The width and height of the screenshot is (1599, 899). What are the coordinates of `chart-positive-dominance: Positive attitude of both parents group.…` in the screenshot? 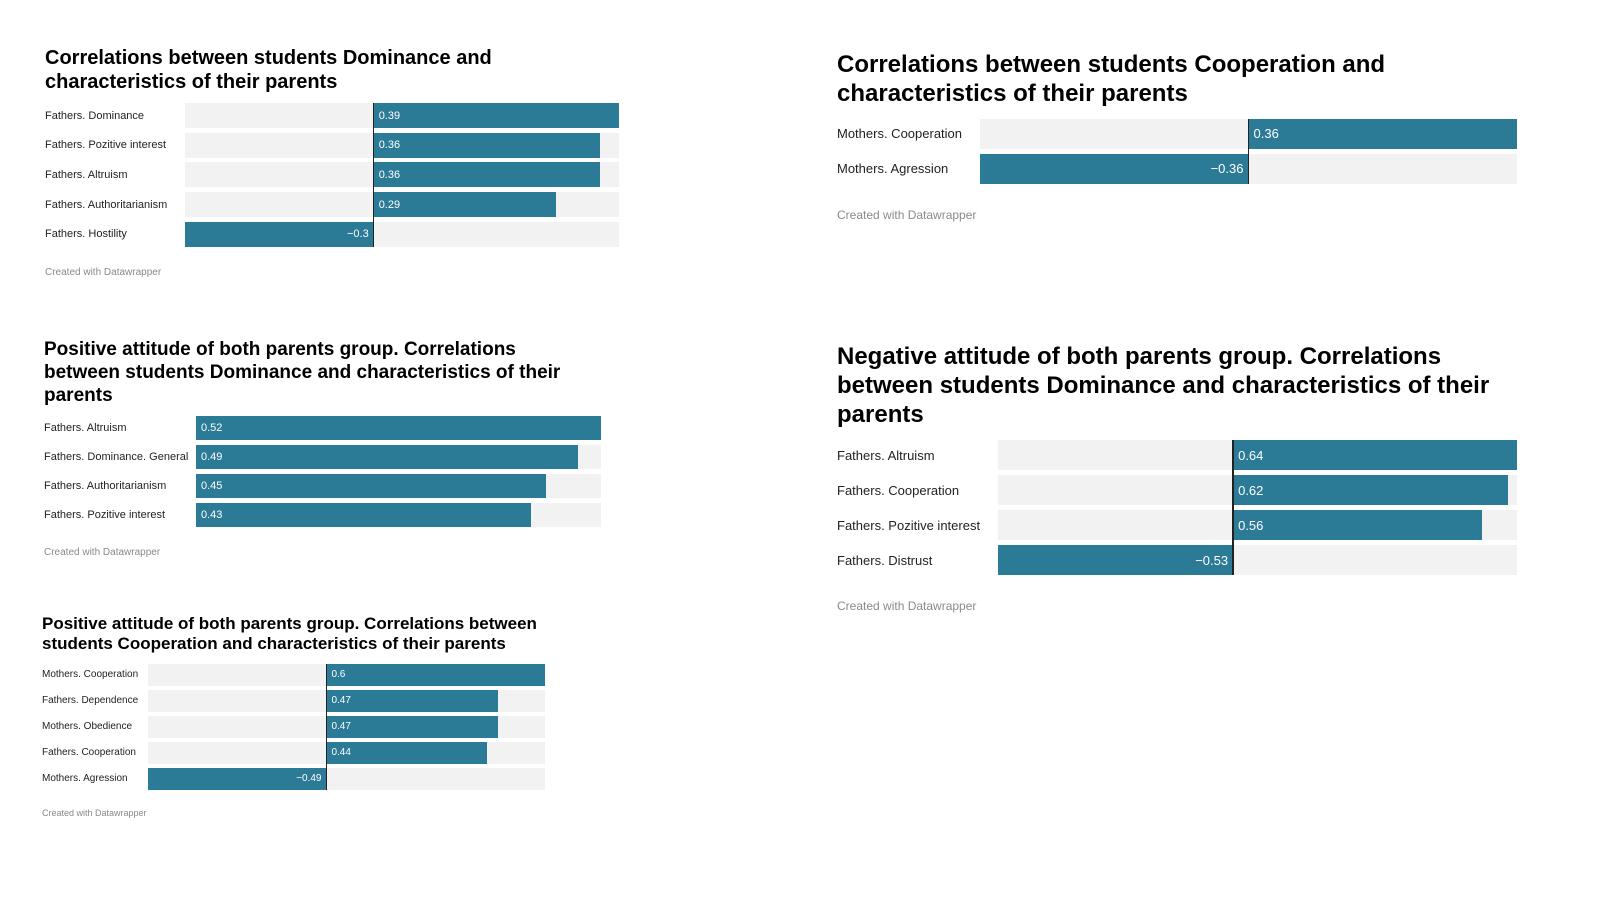 It's located at (322, 449).